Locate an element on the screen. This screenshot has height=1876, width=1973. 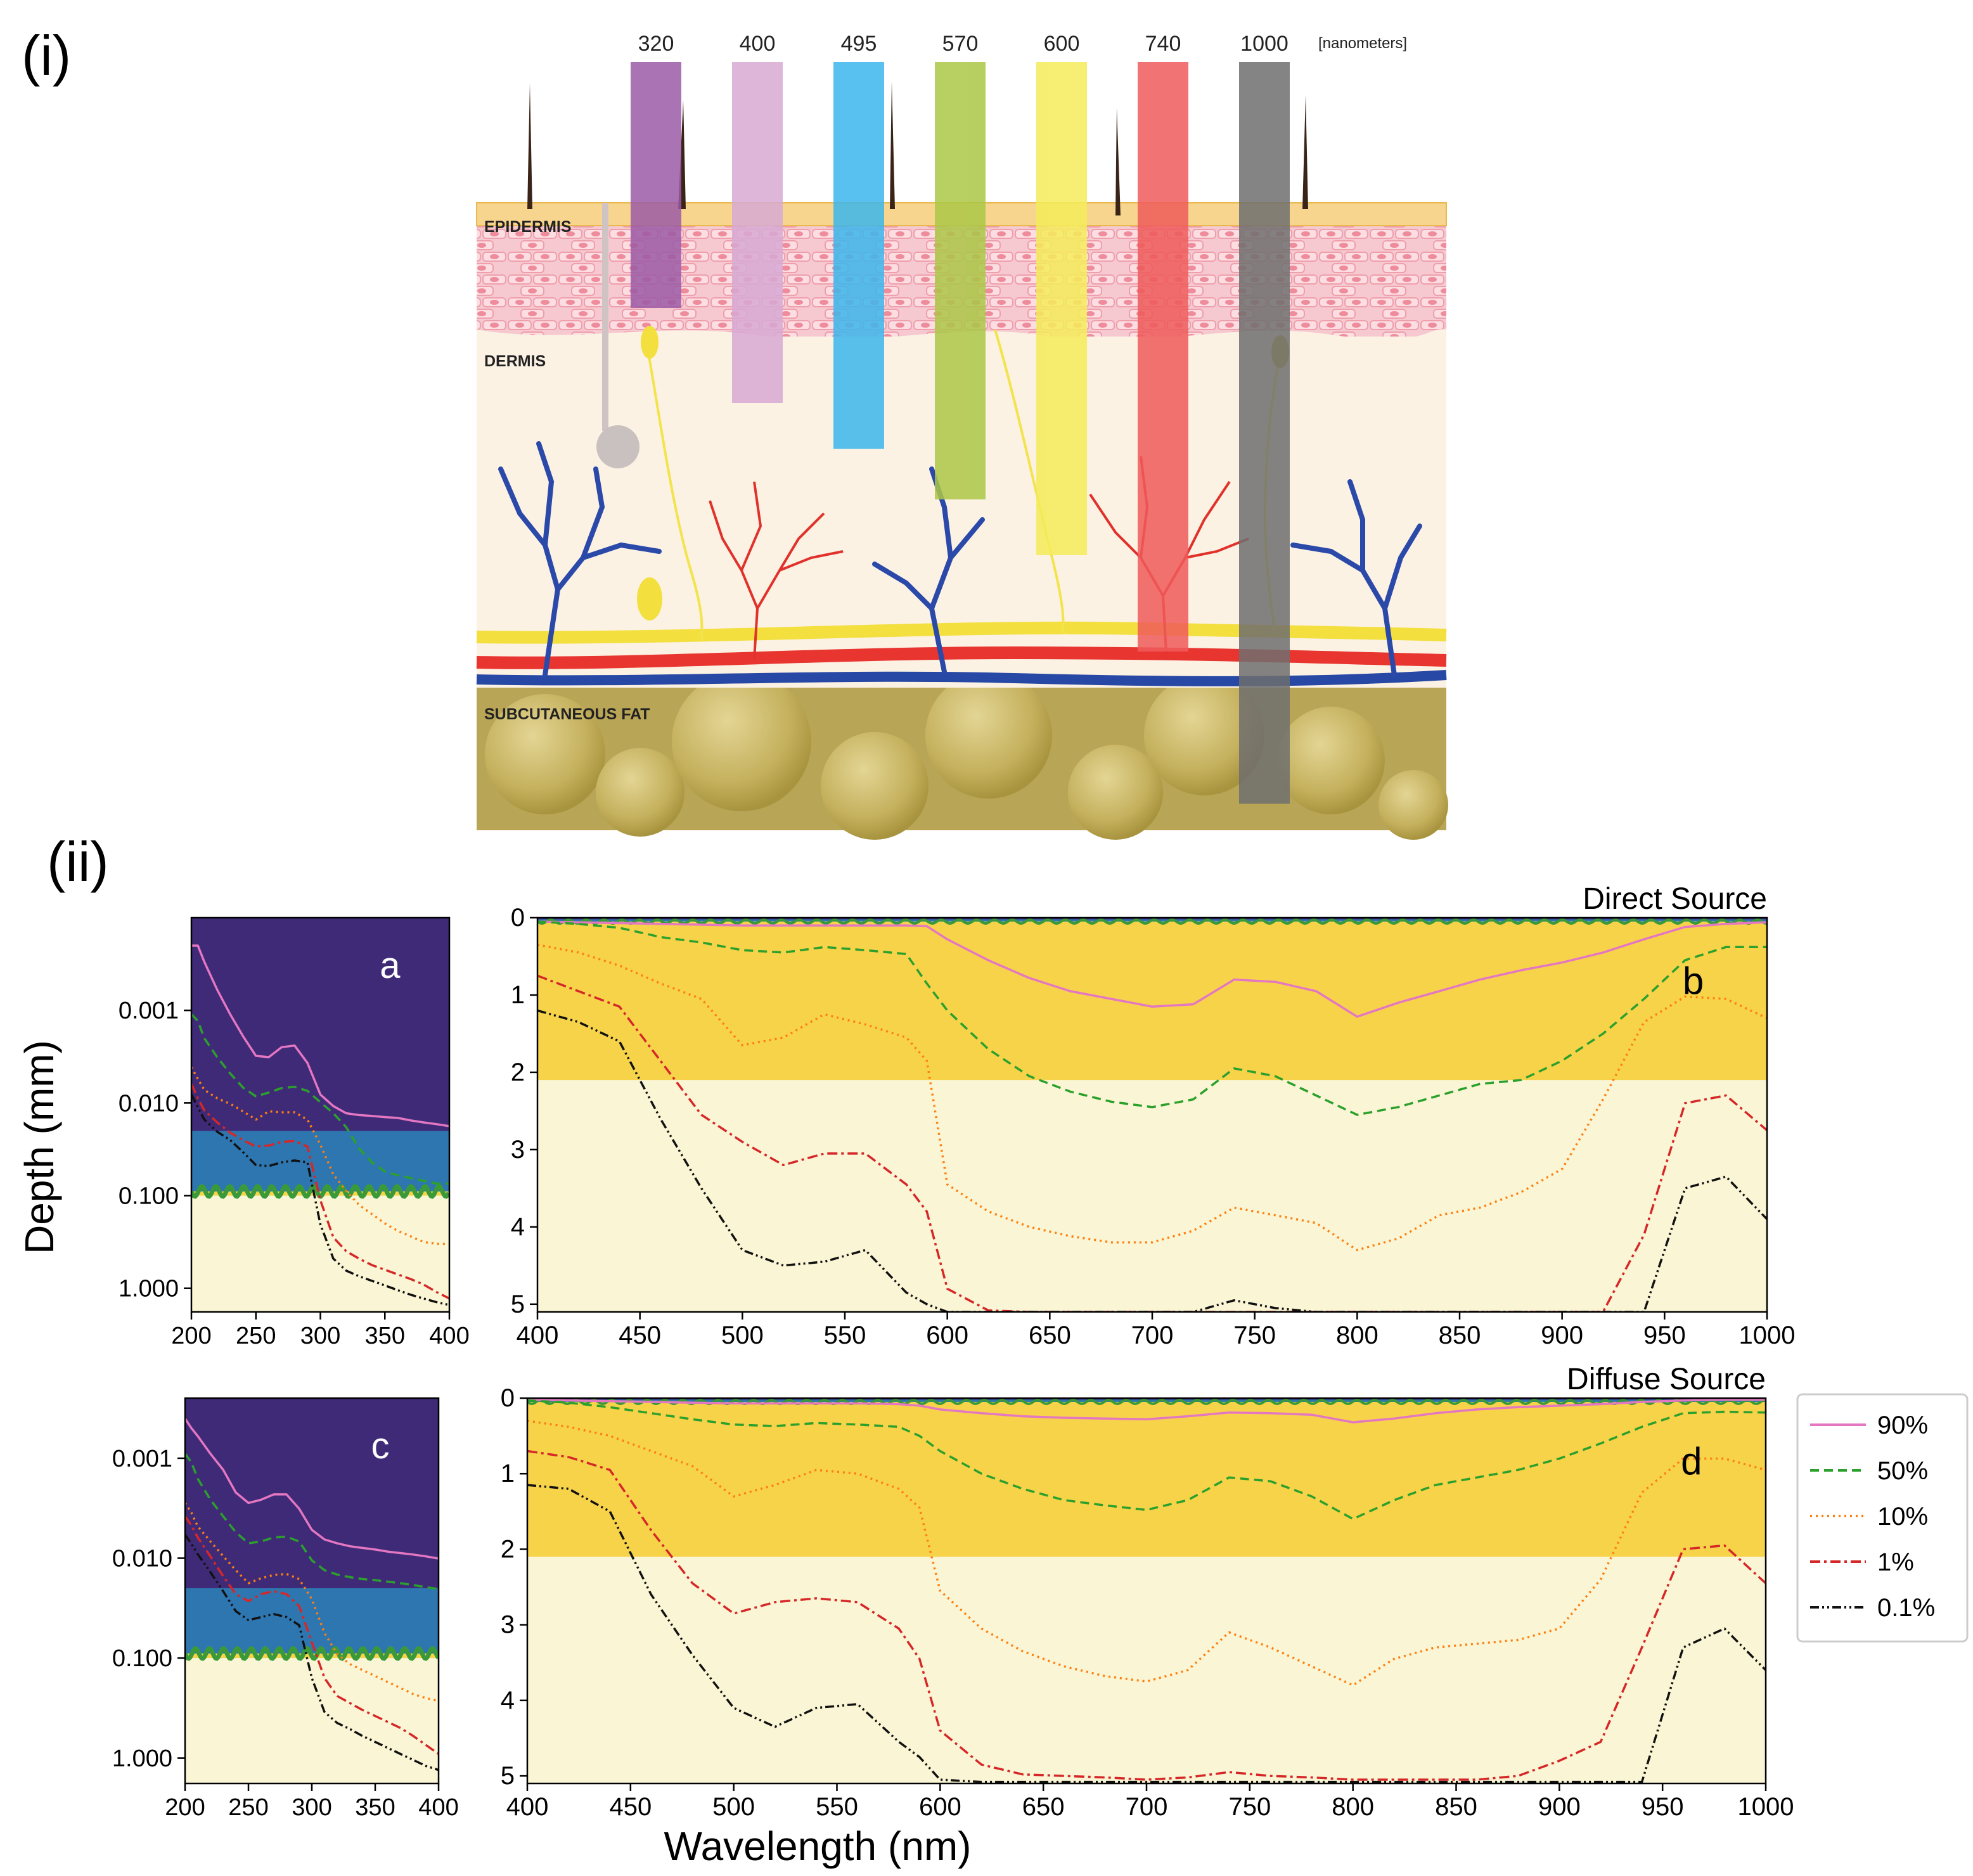
beam-label-495: 495 is located at coordinates (859, 44).